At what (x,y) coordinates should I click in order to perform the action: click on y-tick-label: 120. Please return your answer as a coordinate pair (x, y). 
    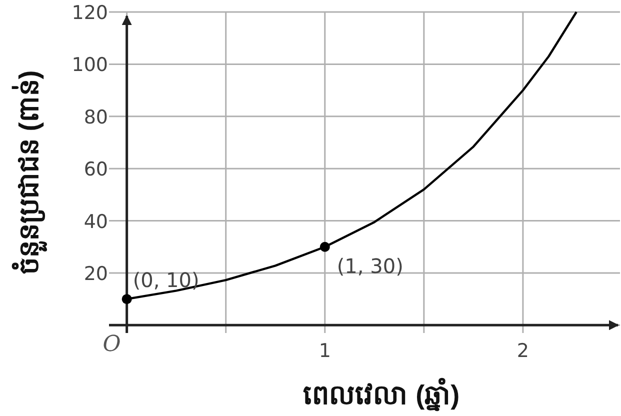
    Looking at the image, I should click on (90, 13).